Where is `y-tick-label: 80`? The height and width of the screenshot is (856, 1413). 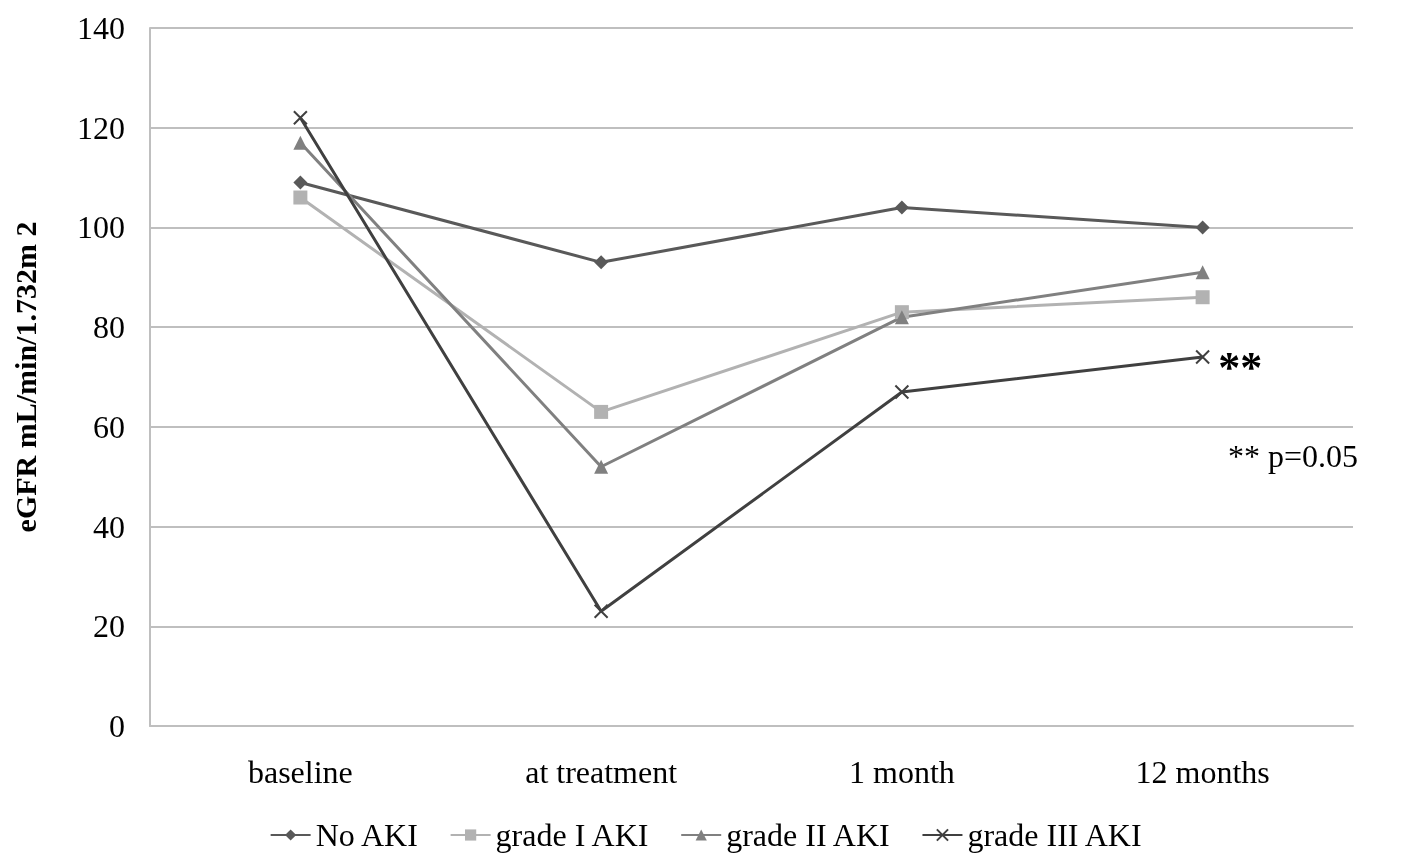
y-tick-label: 80 is located at coordinates (109, 327).